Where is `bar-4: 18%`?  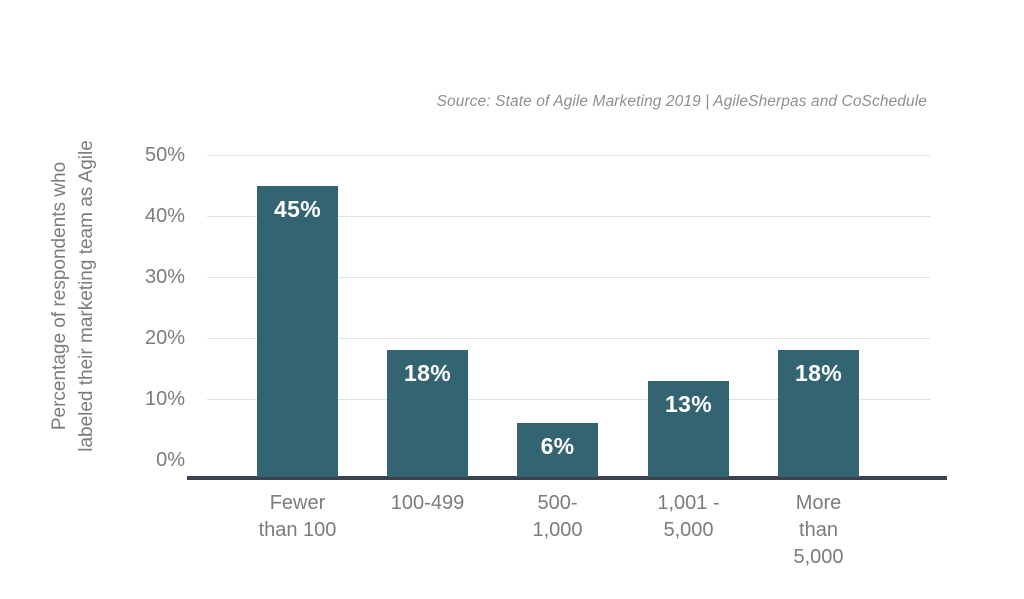
bar-4: 18% is located at coordinates (818, 413).